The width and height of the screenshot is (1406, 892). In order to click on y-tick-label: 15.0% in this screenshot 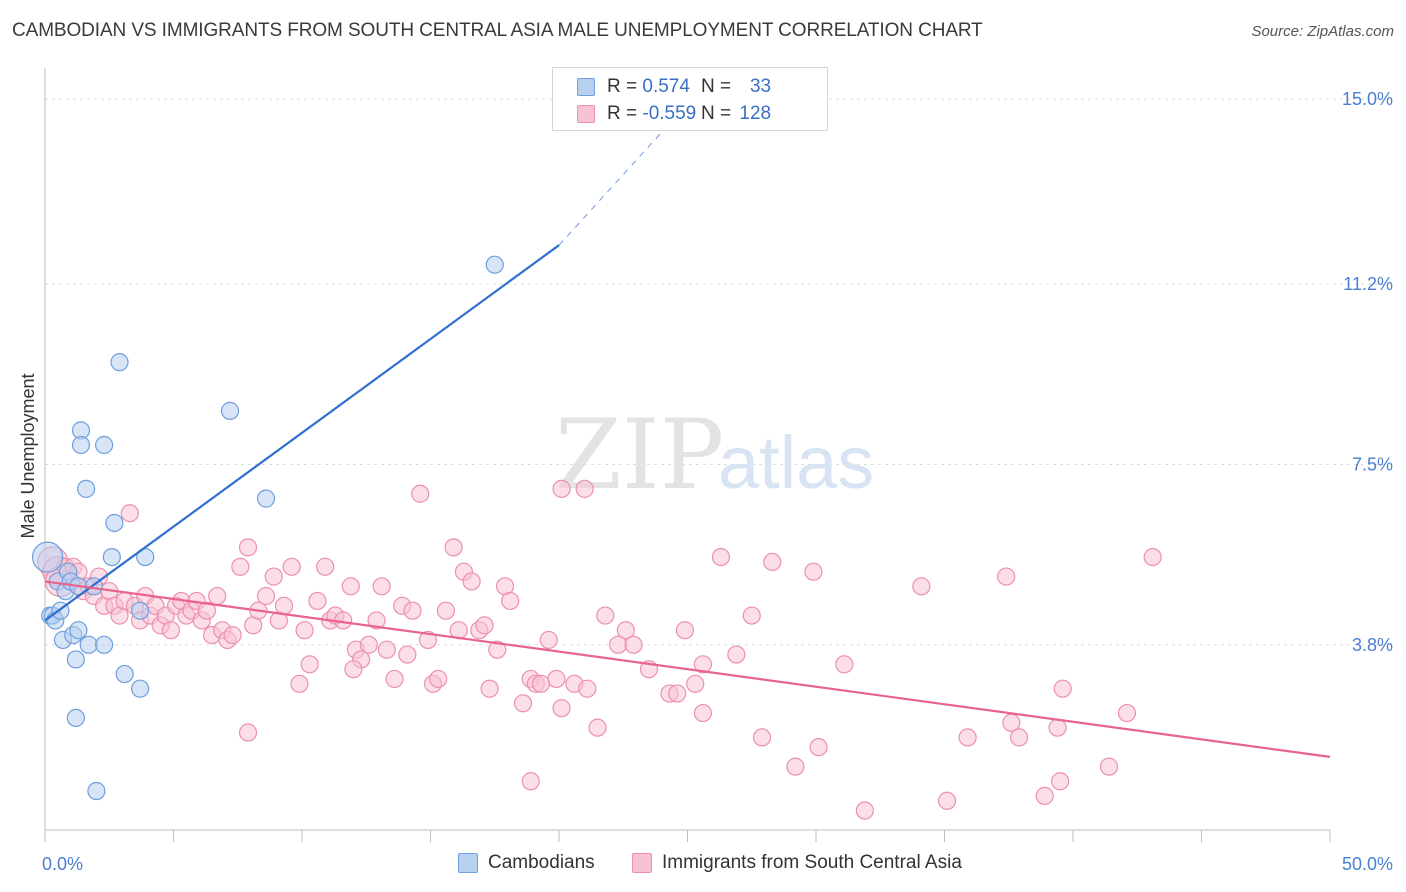, I will do `click(1367, 99)`.